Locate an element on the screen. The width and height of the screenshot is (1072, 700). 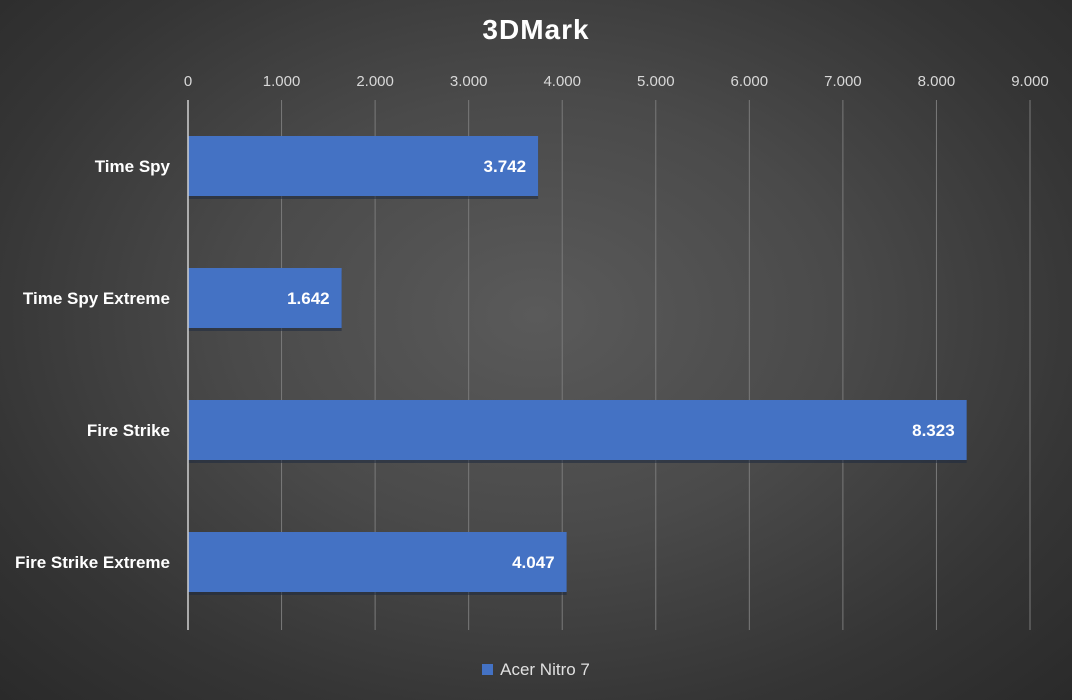
category-label: Fire Strike Extreme is located at coordinates (92, 562).